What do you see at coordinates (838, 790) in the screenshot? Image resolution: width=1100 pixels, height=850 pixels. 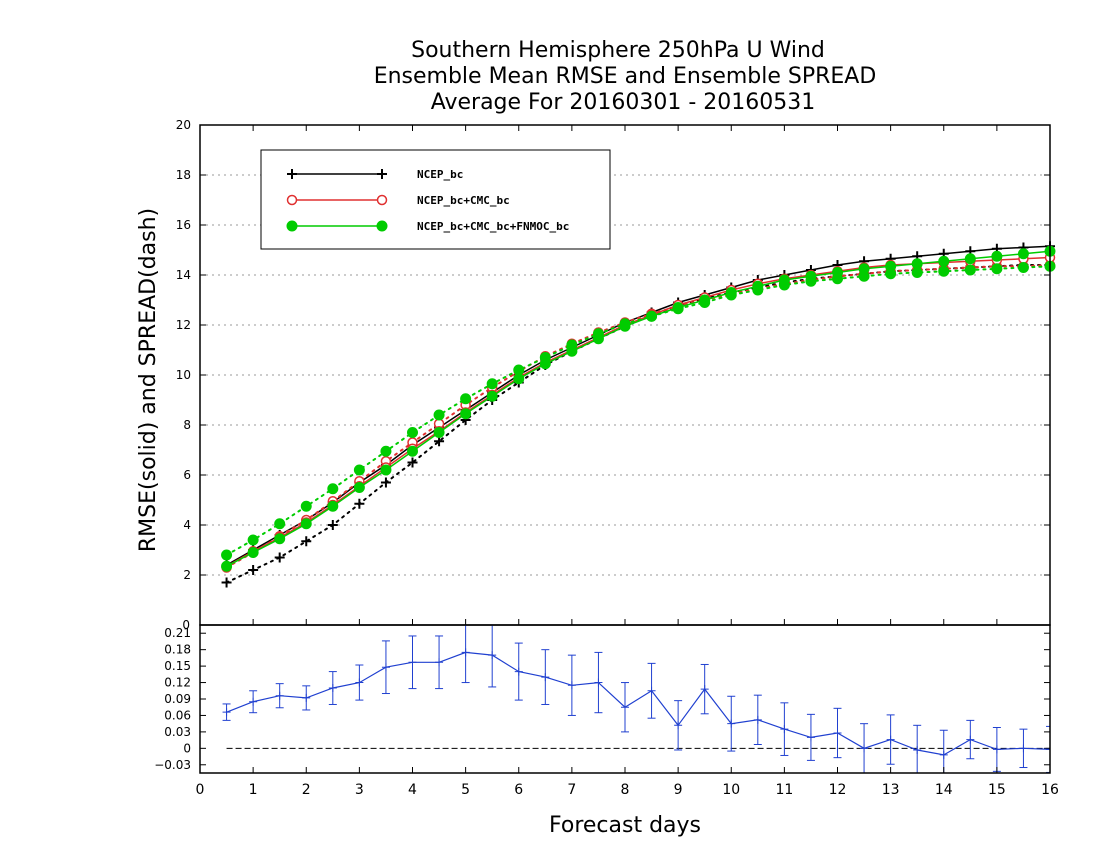 I see `x-tick-label: 12` at bounding box center [838, 790].